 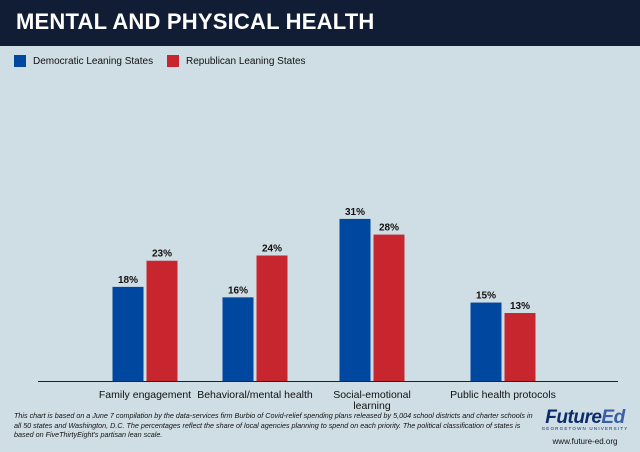 What do you see at coordinates (255, 395) in the screenshot?
I see `category-label: Behavioral/mental health` at bounding box center [255, 395].